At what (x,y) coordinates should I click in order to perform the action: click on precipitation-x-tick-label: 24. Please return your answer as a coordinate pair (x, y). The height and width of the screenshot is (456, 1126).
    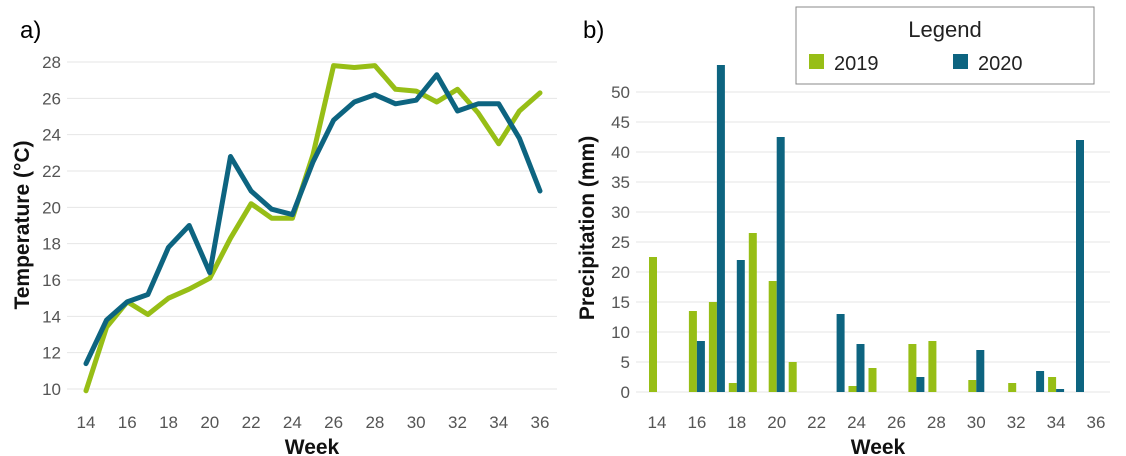
    Looking at the image, I should click on (856, 422).